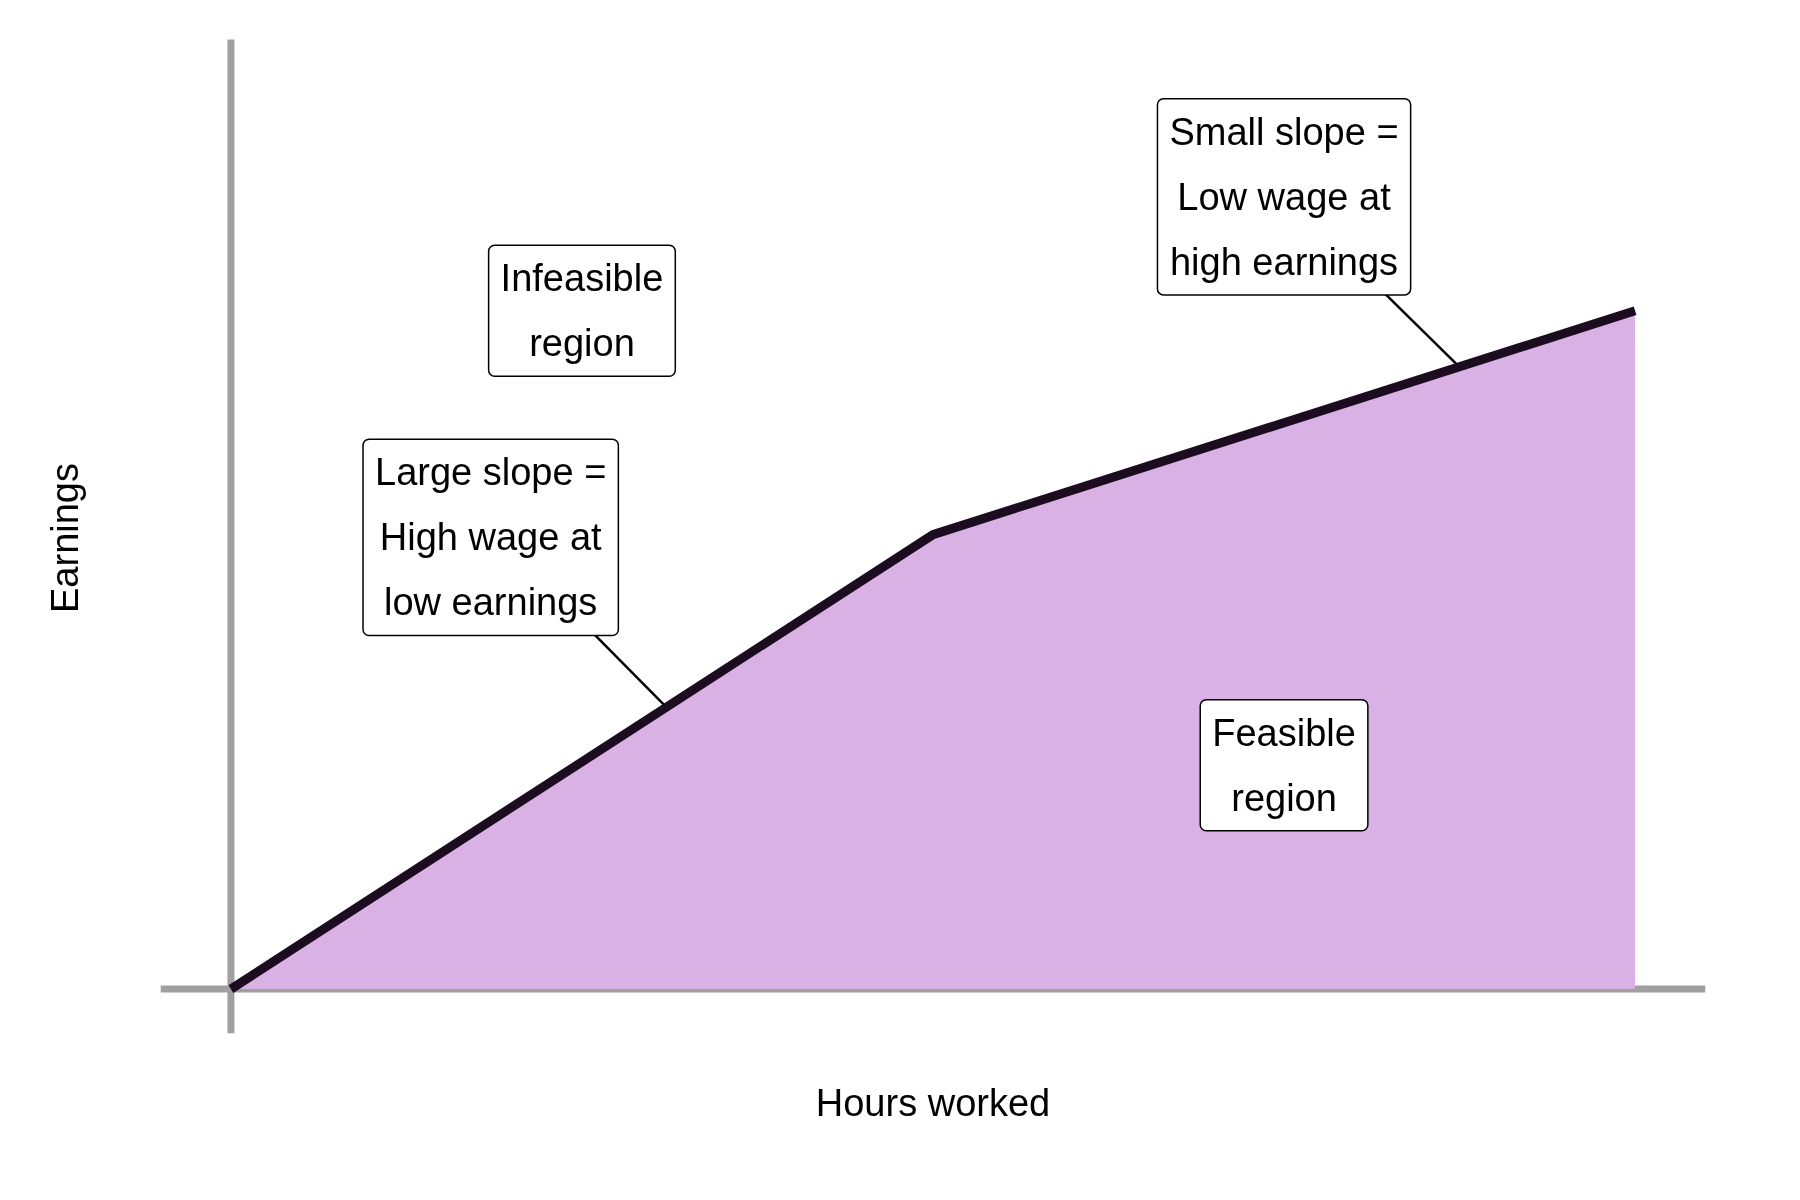 This screenshot has width=1800, height=1200. I want to click on y-axis-title: Earnings, so click(64, 538).